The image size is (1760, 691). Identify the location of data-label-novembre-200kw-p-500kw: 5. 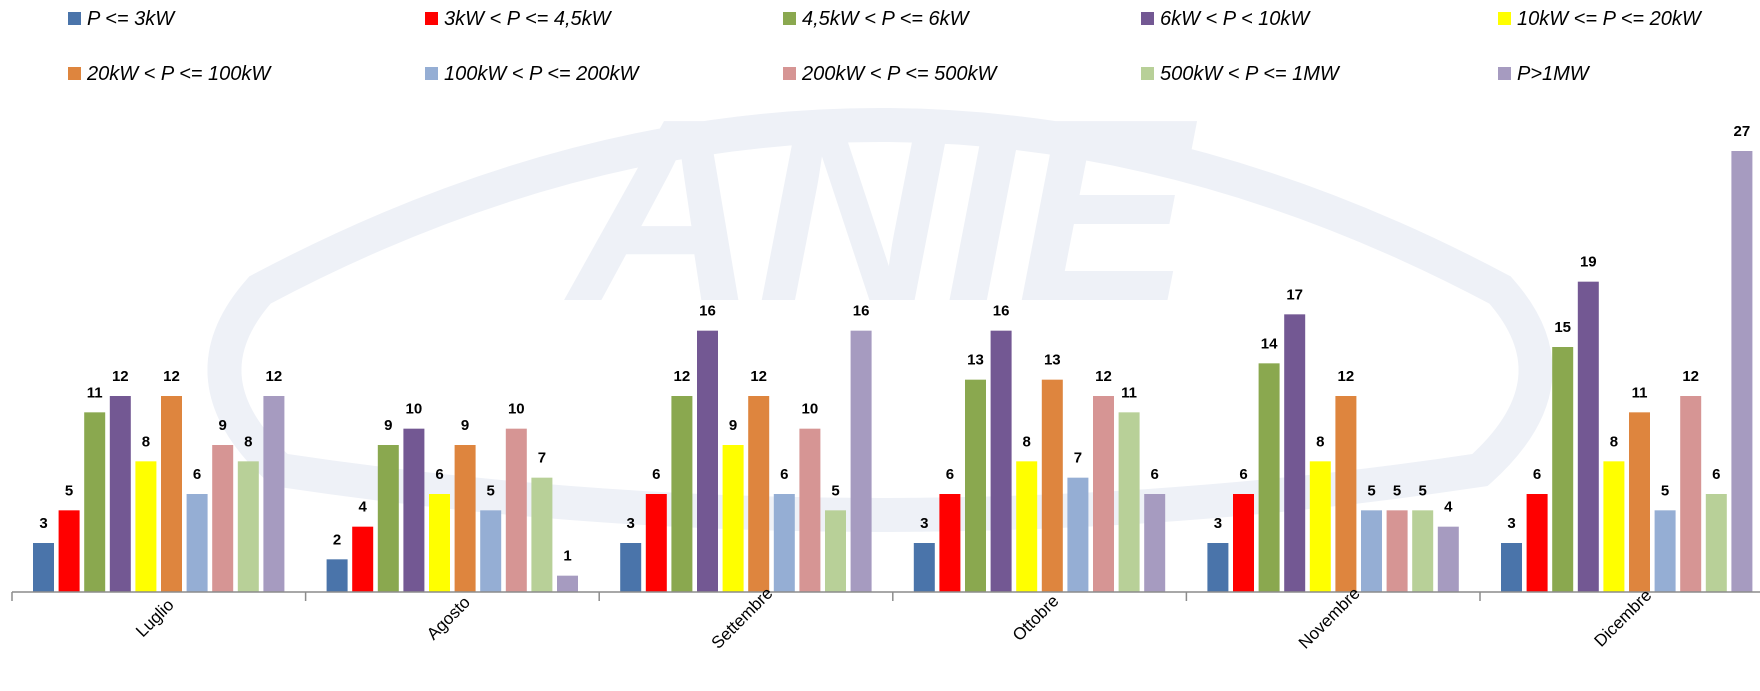
(1397, 490).